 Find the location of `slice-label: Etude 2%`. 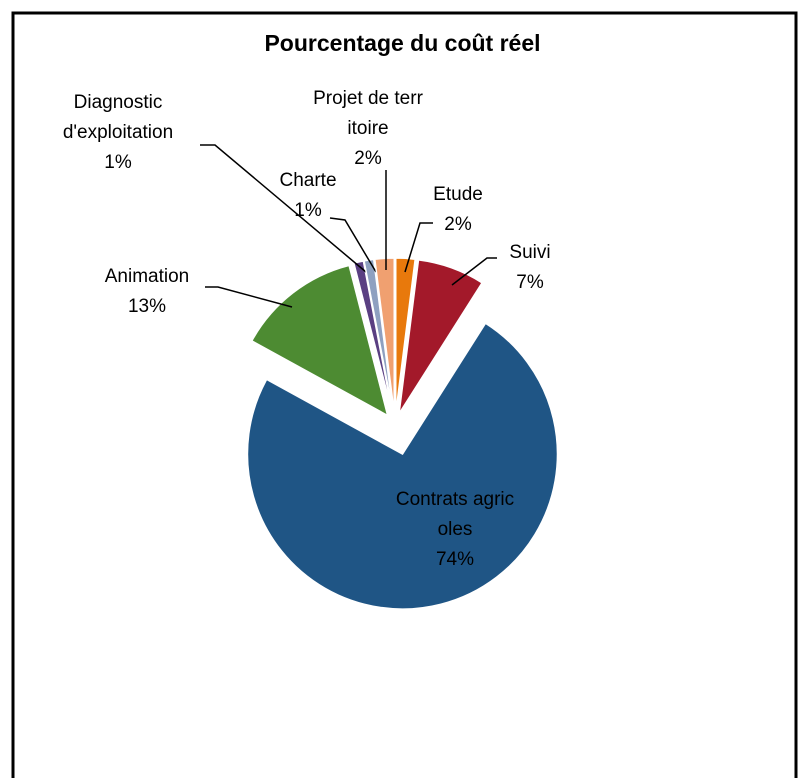

slice-label: Etude 2% is located at coordinates (458, 210).